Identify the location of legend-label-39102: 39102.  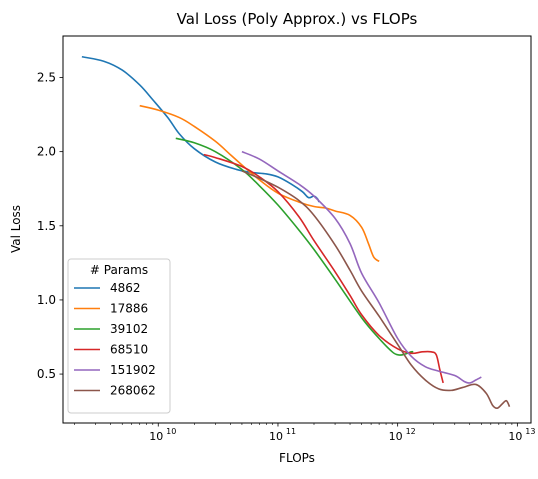
(129, 329).